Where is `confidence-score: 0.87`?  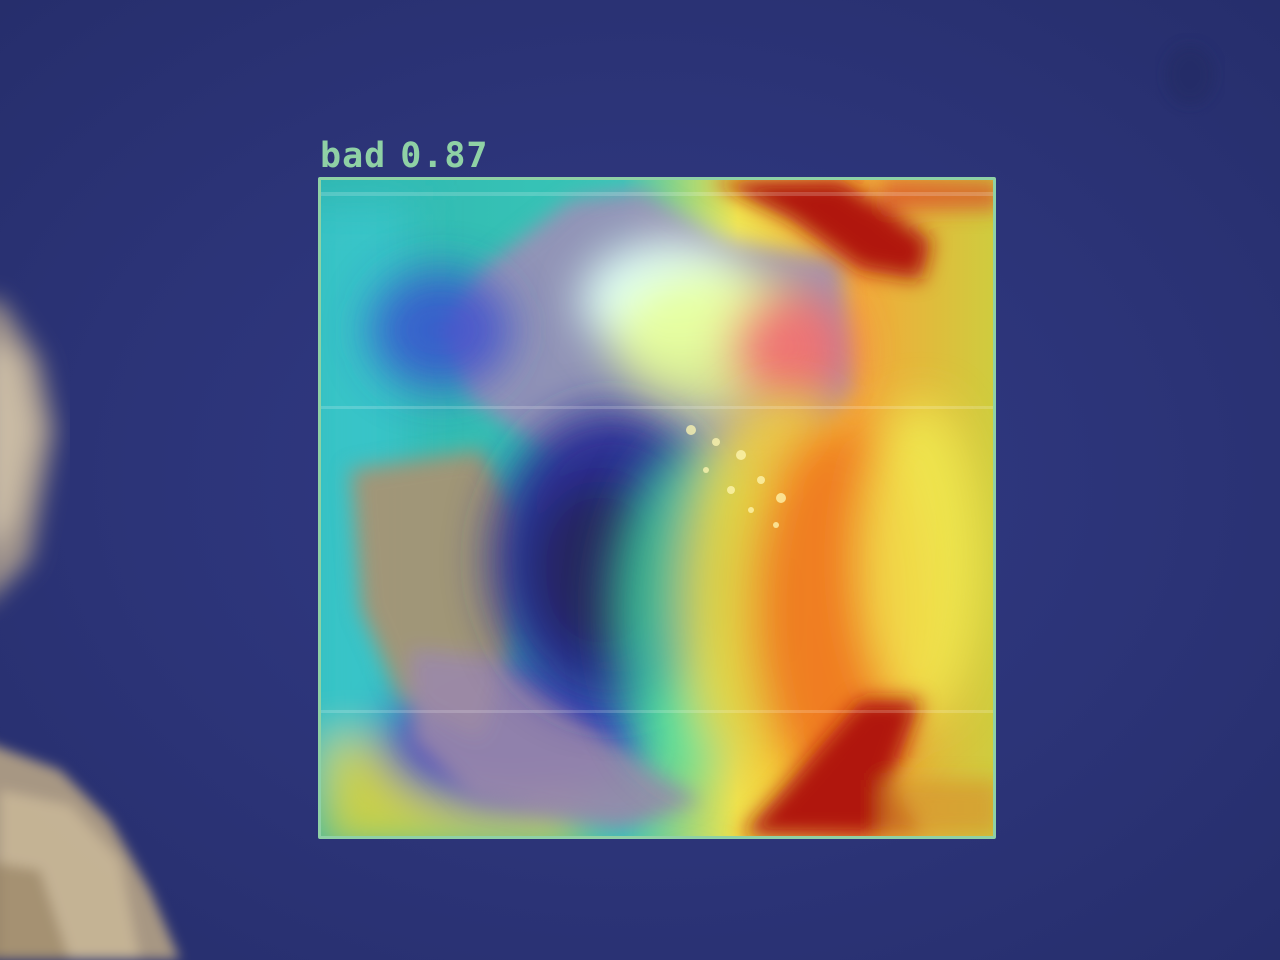 confidence-score: 0.87 is located at coordinates (444, 156).